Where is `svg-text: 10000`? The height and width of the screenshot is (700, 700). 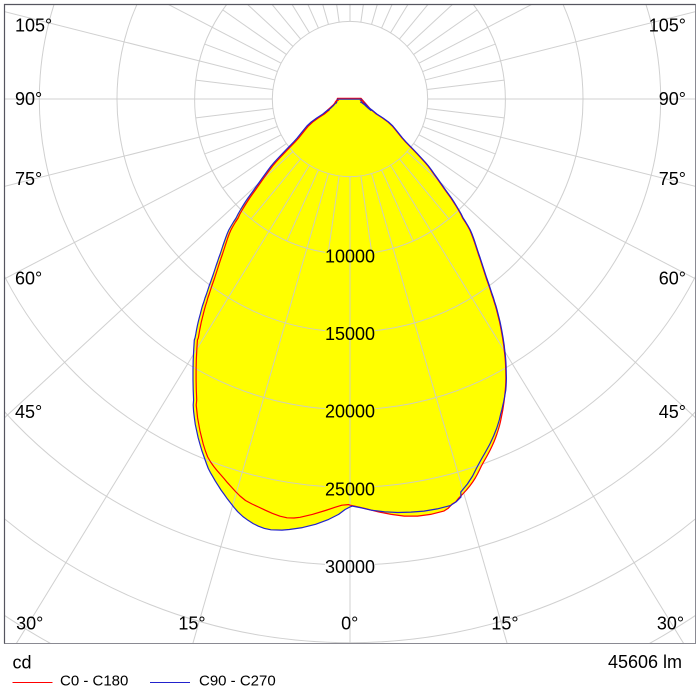
svg-text: 10000 is located at coordinates (350, 256).